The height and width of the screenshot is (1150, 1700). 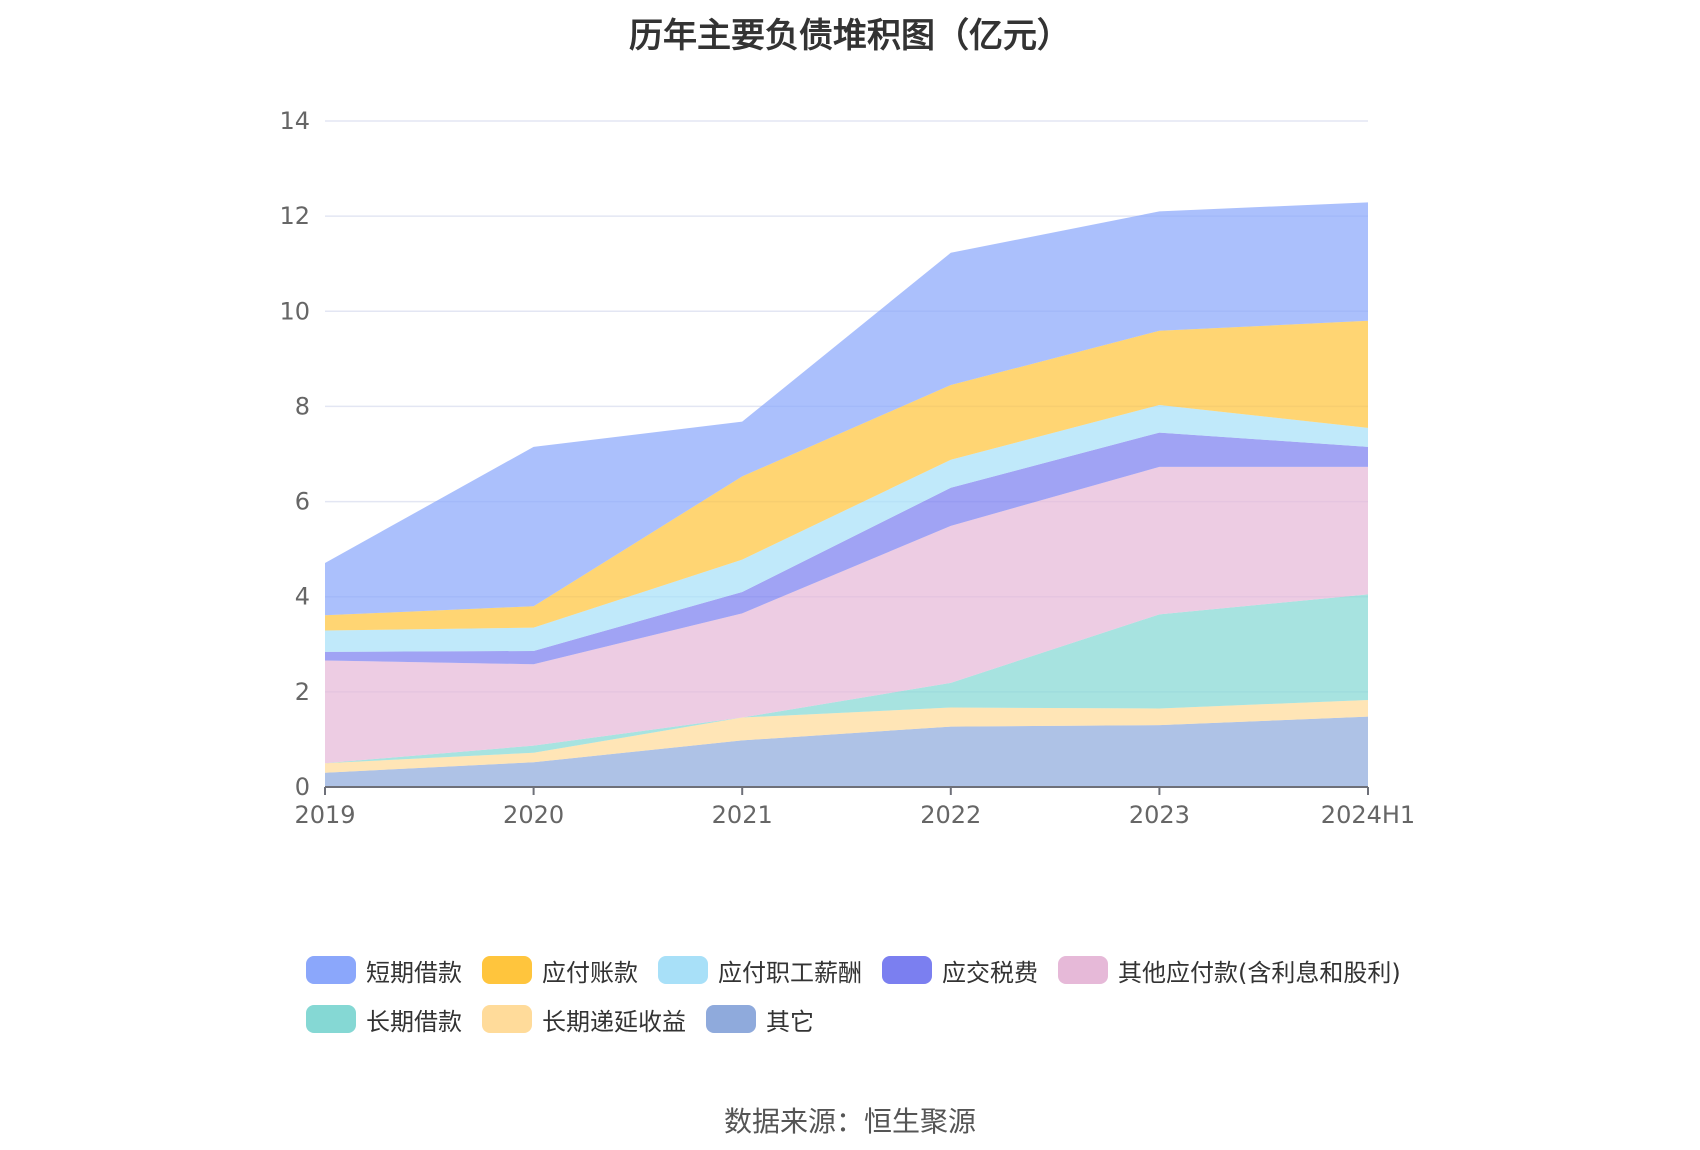 What do you see at coordinates (990, 972) in the screenshot?
I see `legend-label: 应交税费` at bounding box center [990, 972].